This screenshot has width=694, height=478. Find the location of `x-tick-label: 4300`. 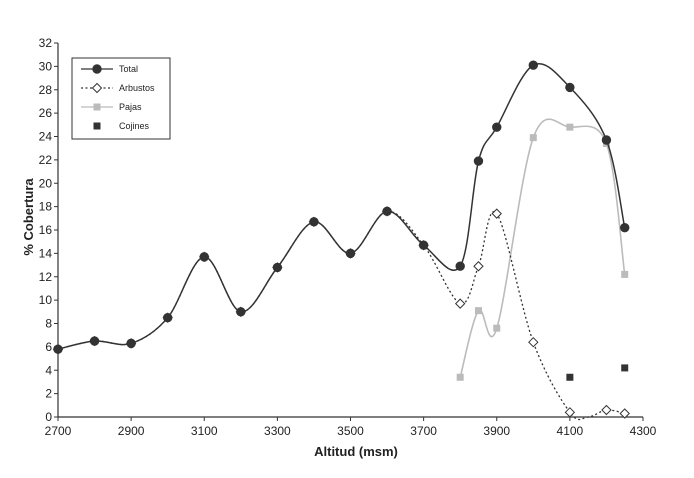

x-tick-label: 4300 is located at coordinates (643, 431).